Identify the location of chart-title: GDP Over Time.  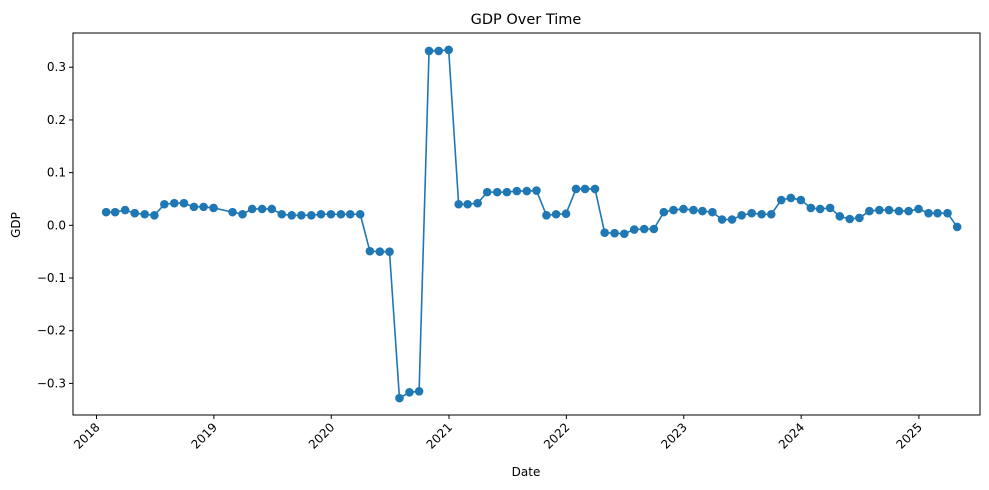
(526, 20).